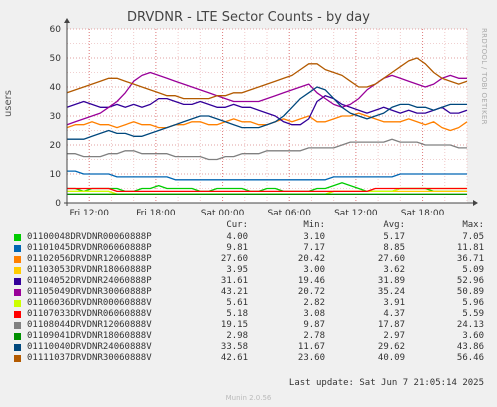  Describe the element at coordinates (89, 336) in the screenshot. I see `legend-series-name: 01109041DRVDNR18060888V` at that location.